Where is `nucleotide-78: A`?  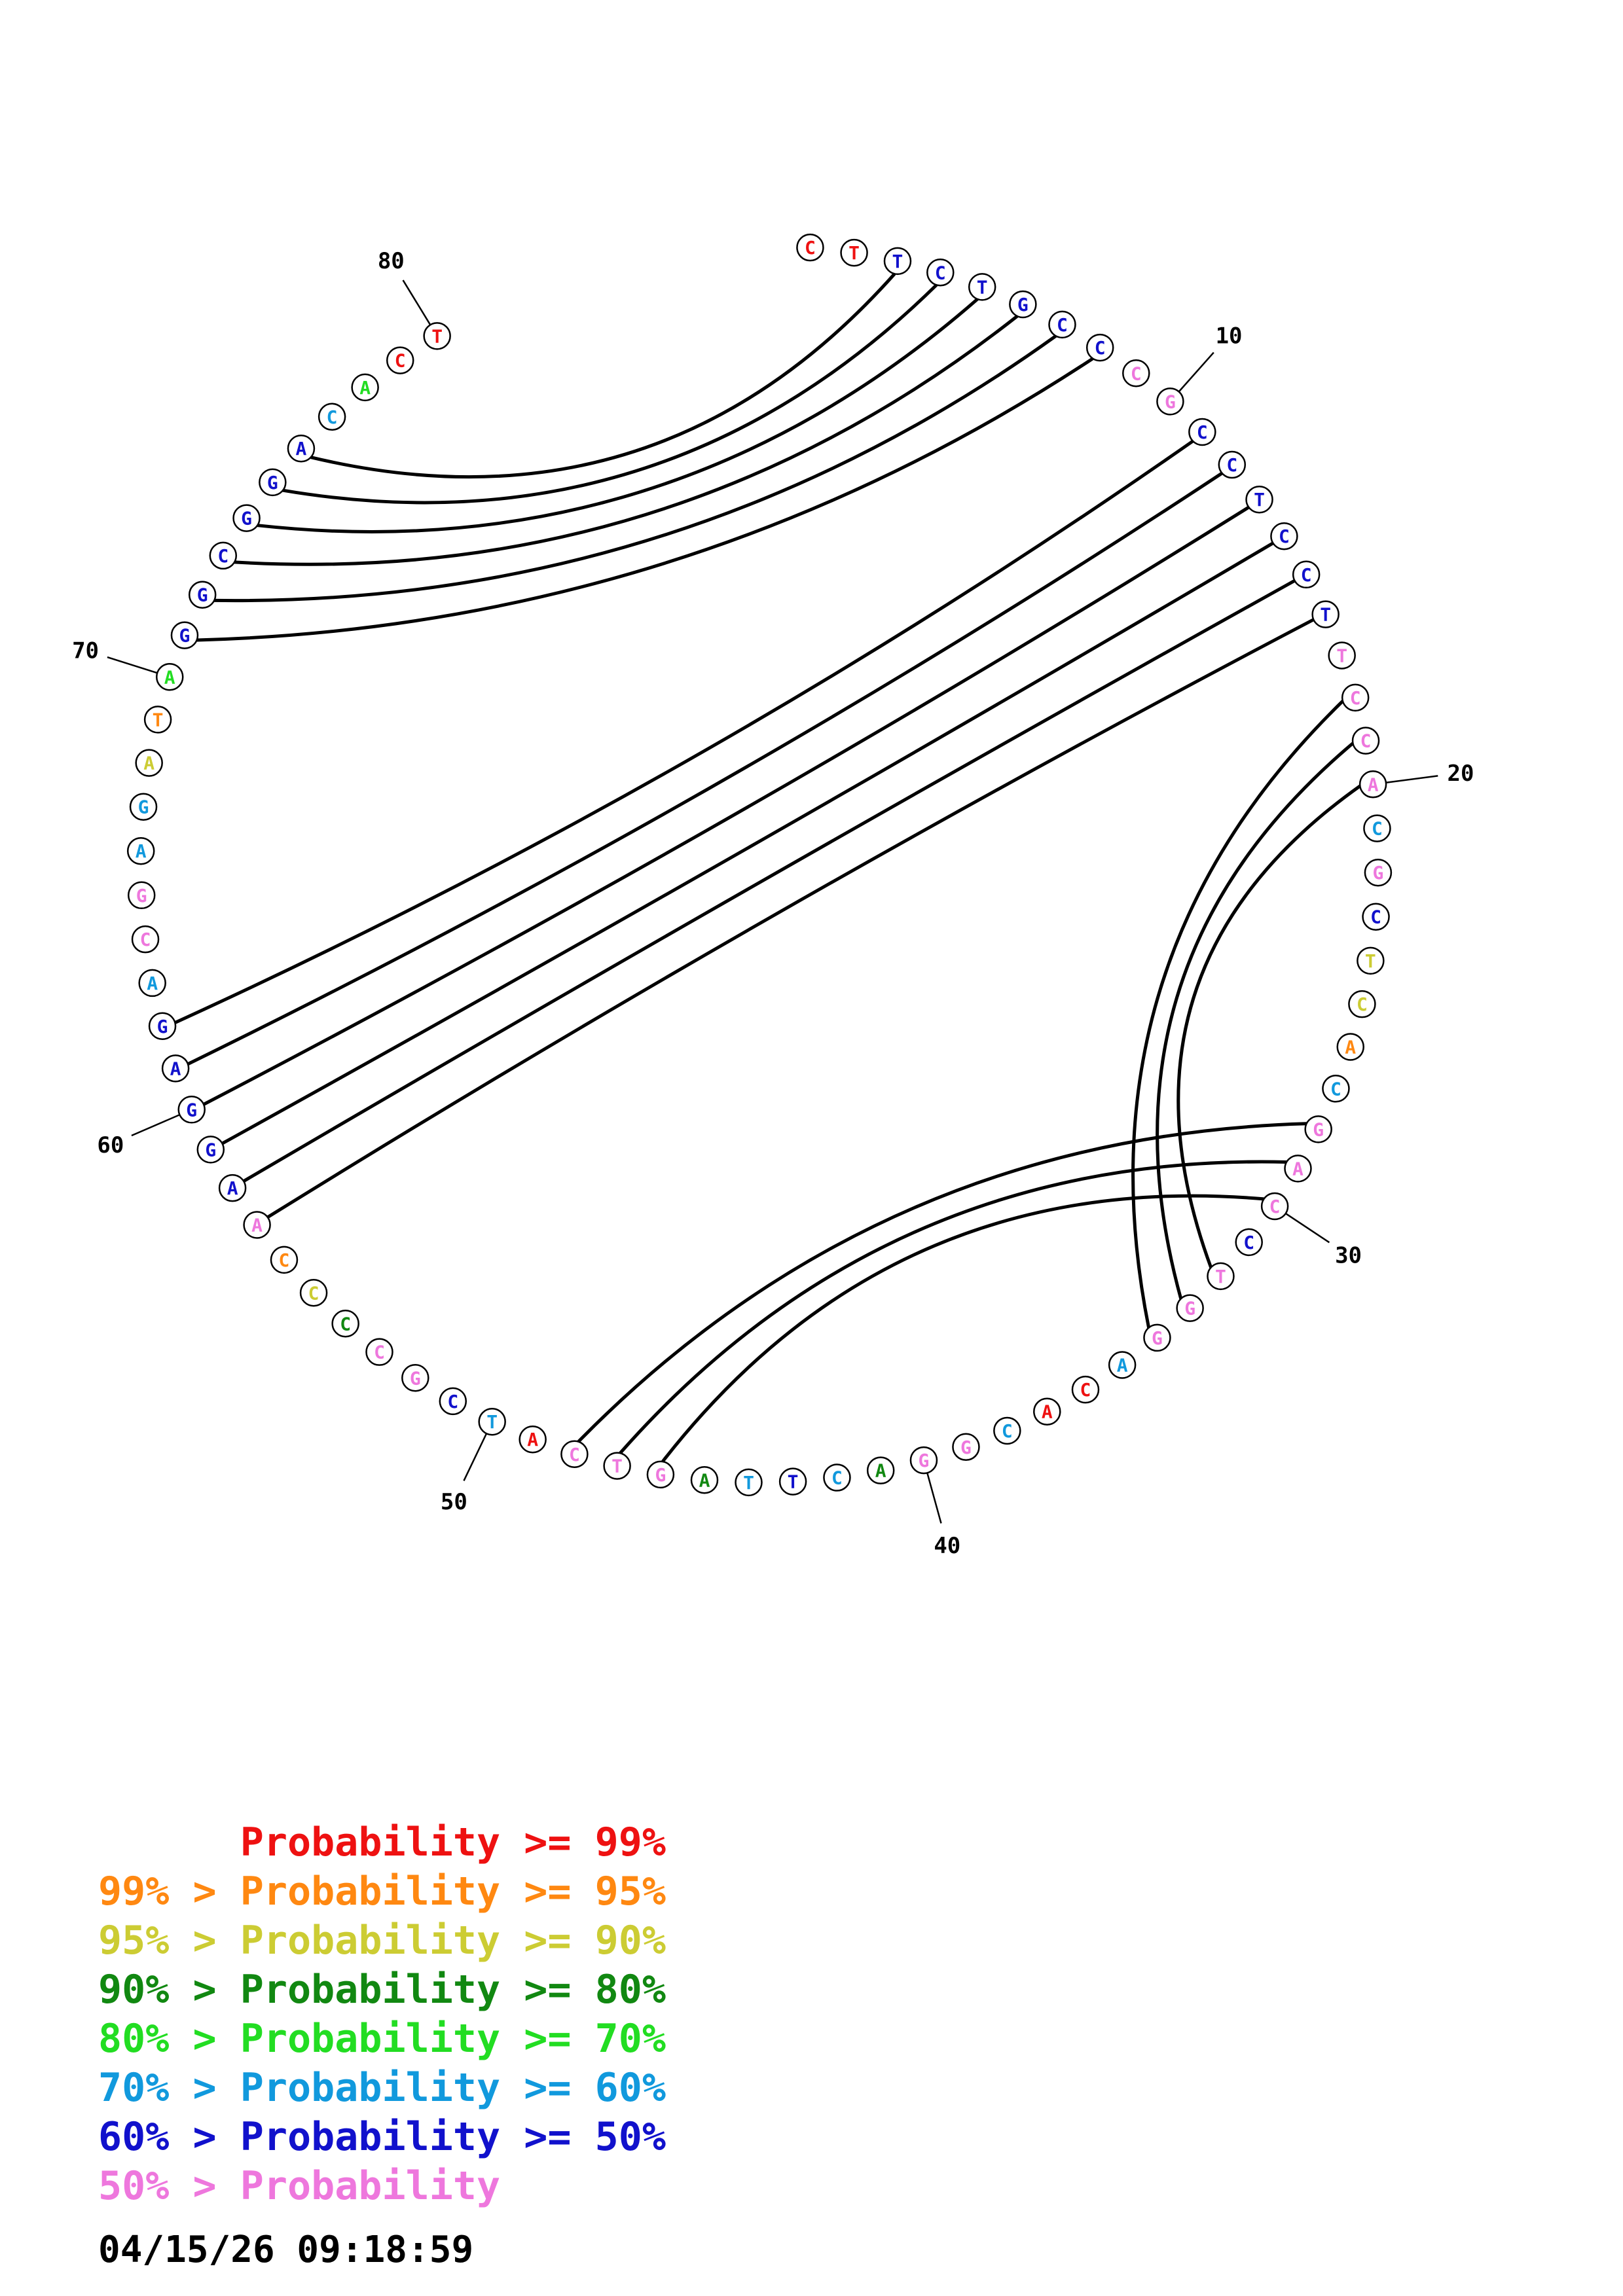
nucleotide-78: A is located at coordinates (365, 388).